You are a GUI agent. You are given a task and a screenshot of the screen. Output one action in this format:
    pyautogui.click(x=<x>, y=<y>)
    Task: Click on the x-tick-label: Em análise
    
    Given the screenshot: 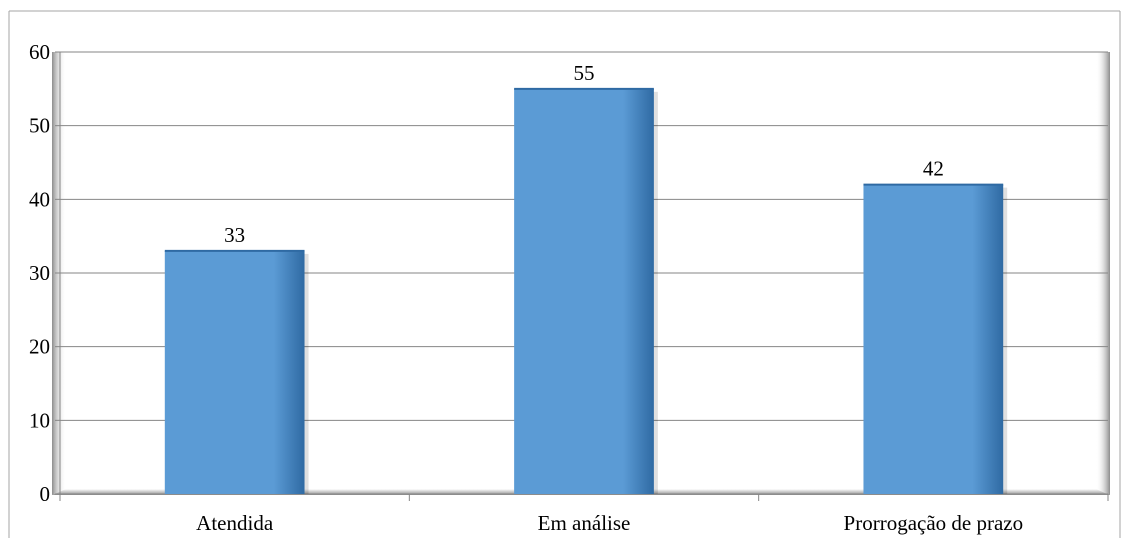 What is the action you would take?
    pyautogui.click(x=584, y=523)
    